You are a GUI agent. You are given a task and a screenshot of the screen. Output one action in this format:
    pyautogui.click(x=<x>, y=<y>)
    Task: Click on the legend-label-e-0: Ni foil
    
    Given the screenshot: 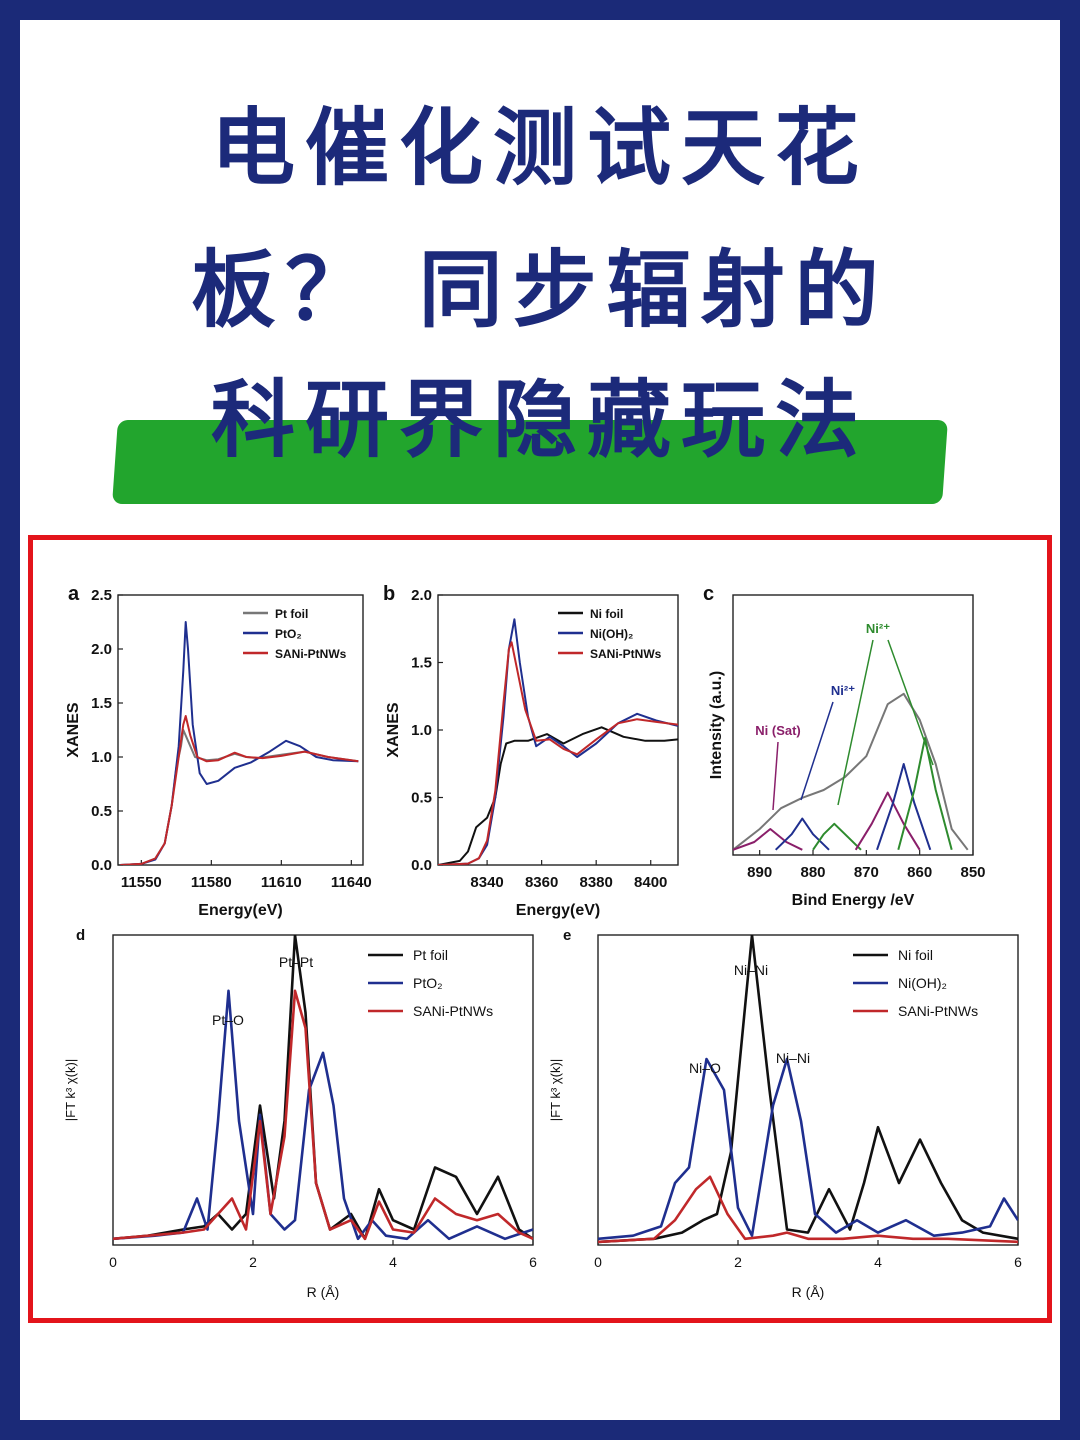 What is the action you would take?
    pyautogui.click(x=915, y=955)
    